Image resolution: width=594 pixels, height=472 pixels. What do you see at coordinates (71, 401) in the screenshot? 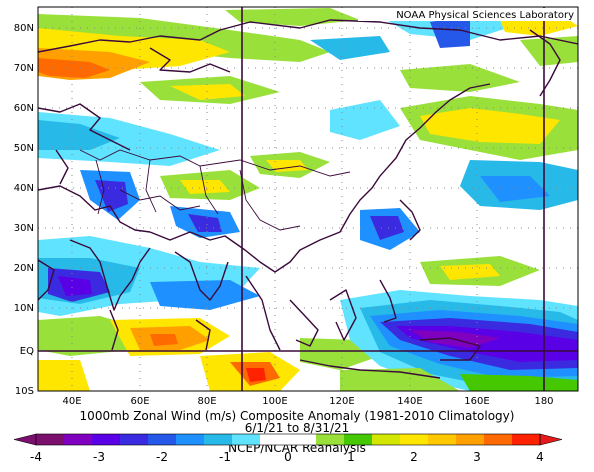
I see `lon-label: 40E` at bounding box center [71, 401].